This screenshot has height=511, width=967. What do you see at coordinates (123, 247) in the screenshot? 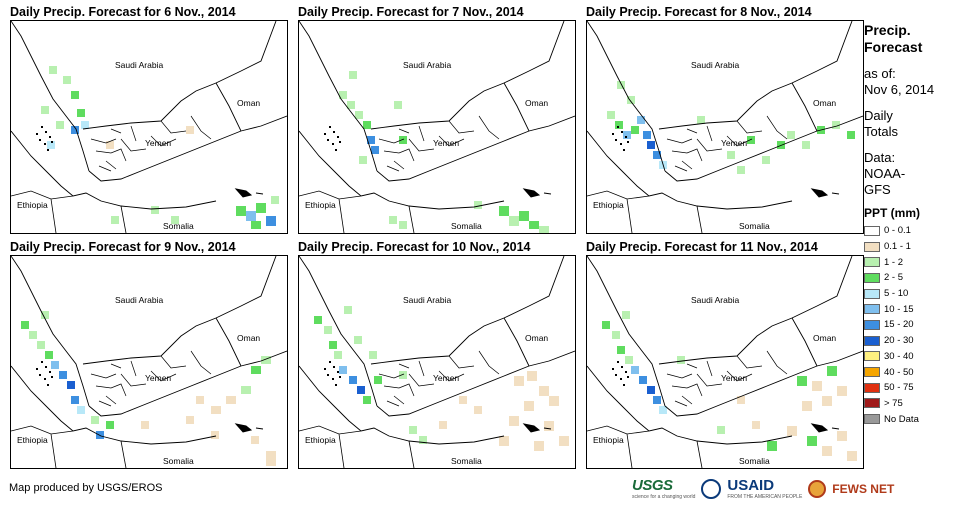
I see `panel-title: Daily Precip. Forecast for 9 Nov., 2014` at bounding box center [123, 247].